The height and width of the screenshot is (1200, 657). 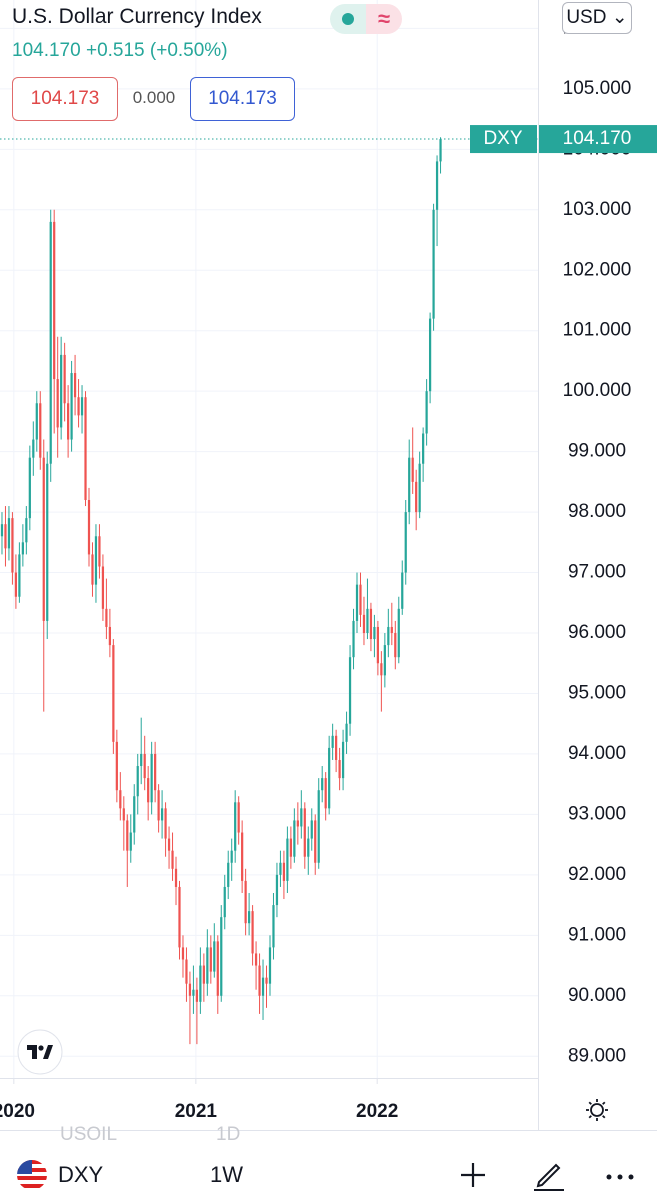 What do you see at coordinates (226, 1174) in the screenshot?
I see `toolbar-interval: 1W` at bounding box center [226, 1174].